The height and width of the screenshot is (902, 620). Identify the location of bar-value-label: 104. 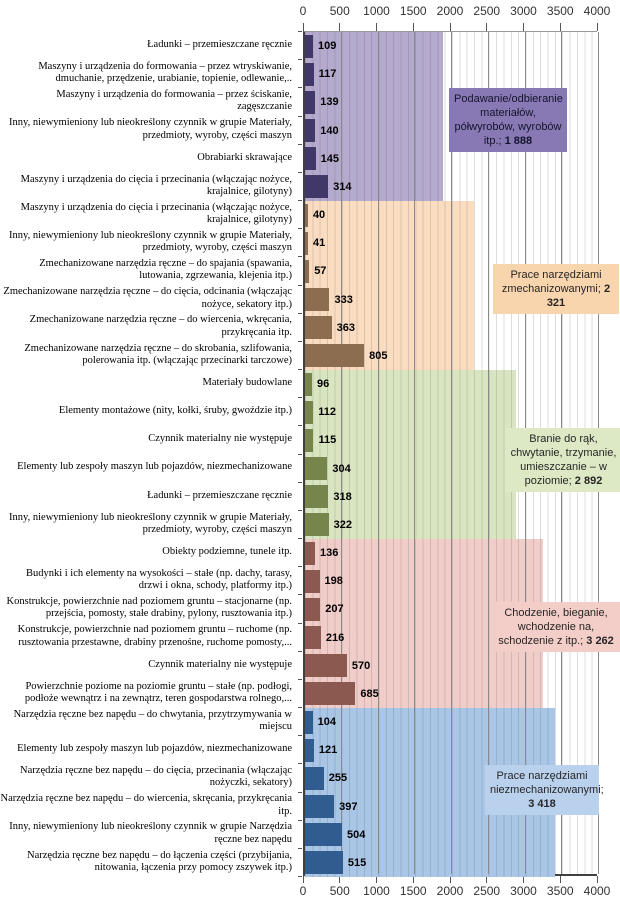
(326, 722).